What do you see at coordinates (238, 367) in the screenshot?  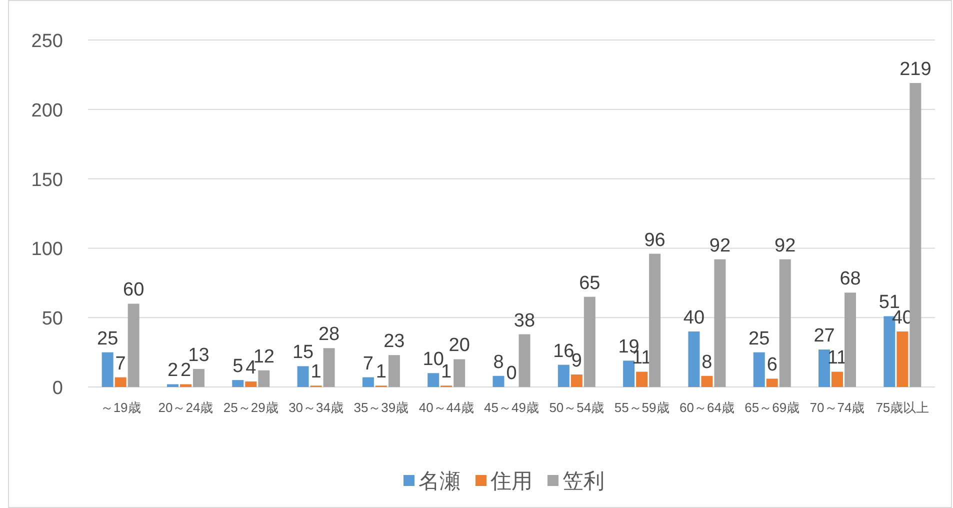 I see `data-label: 5` at bounding box center [238, 367].